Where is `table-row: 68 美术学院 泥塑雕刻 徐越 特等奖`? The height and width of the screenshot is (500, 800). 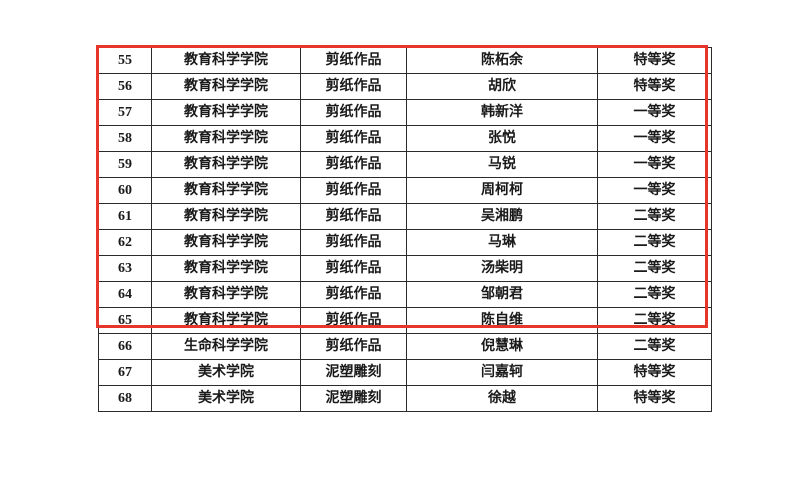 table-row: 68 美术学院 泥塑雕刻 徐越 特等奖 is located at coordinates (405, 398).